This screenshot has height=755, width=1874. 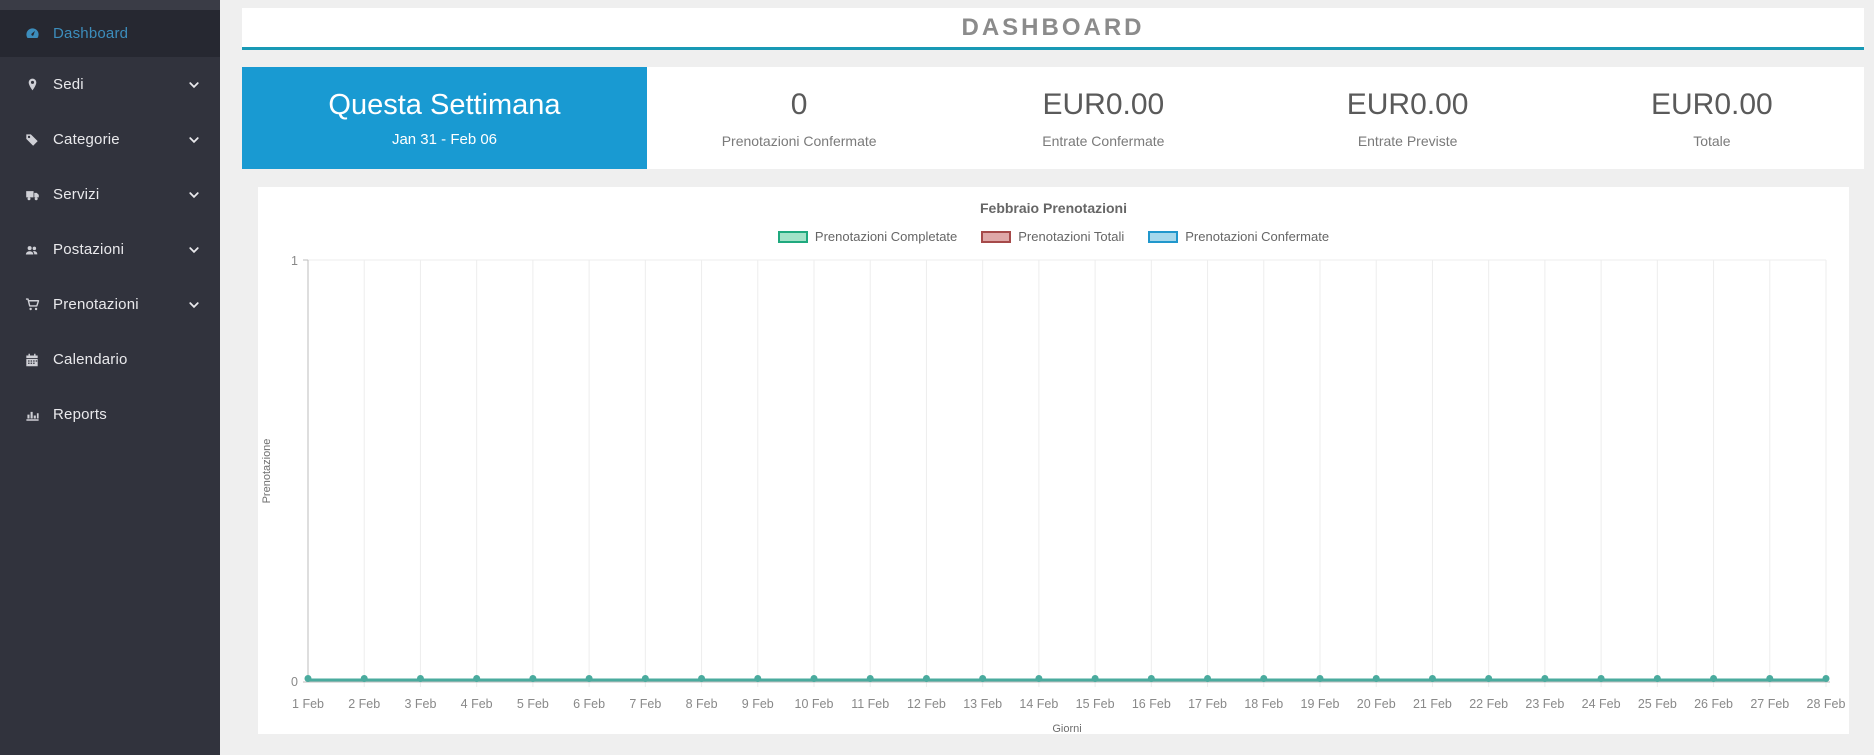 What do you see at coordinates (799, 104) in the screenshot?
I see `stat-value: 0` at bounding box center [799, 104].